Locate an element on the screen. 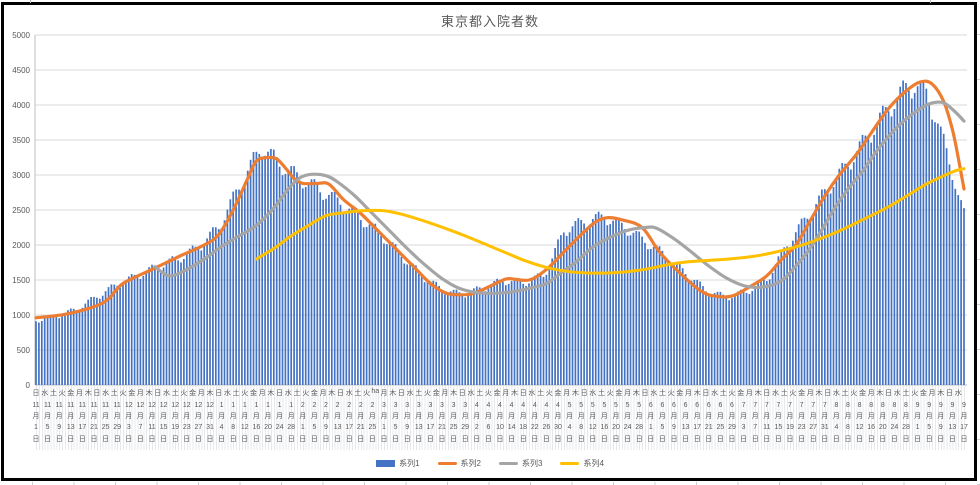  legend-label-series4: 系列4 is located at coordinates (593, 463).